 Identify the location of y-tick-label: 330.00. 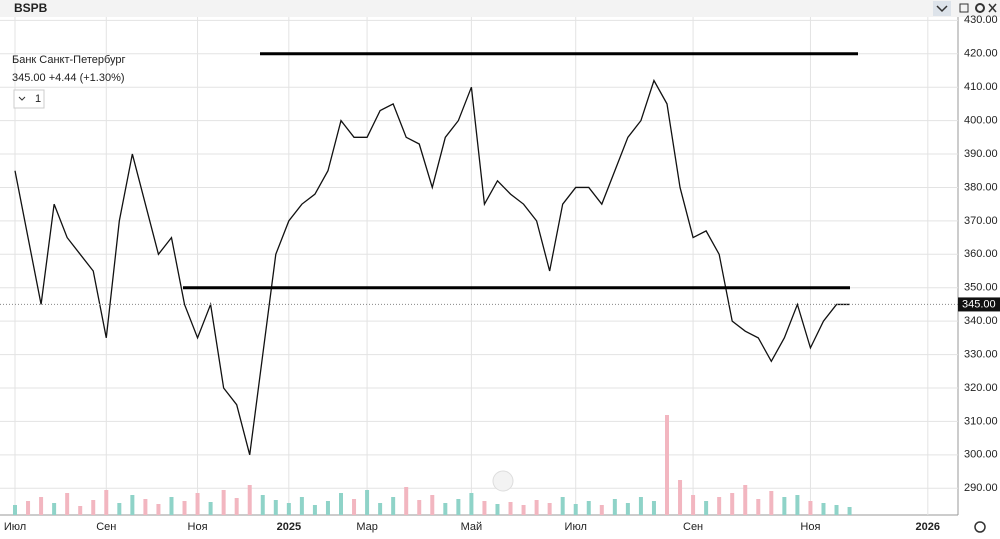
(981, 354).